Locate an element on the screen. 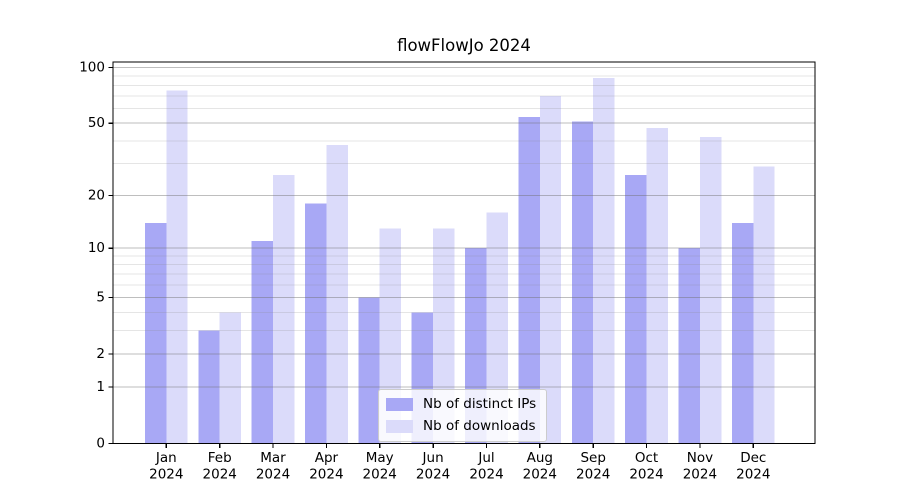  bar-downloads-nov is located at coordinates (710, 290).